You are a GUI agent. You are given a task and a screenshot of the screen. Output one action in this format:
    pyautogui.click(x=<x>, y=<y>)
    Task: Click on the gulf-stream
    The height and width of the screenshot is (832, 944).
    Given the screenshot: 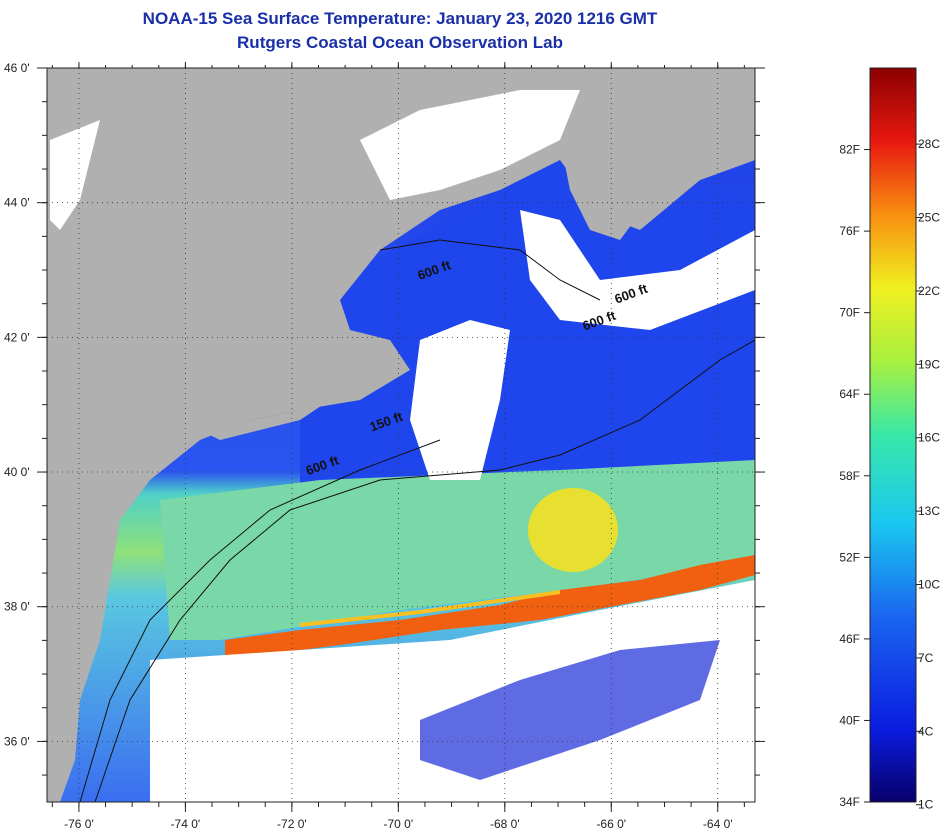 What is the action you would take?
    pyautogui.click(x=490, y=605)
    